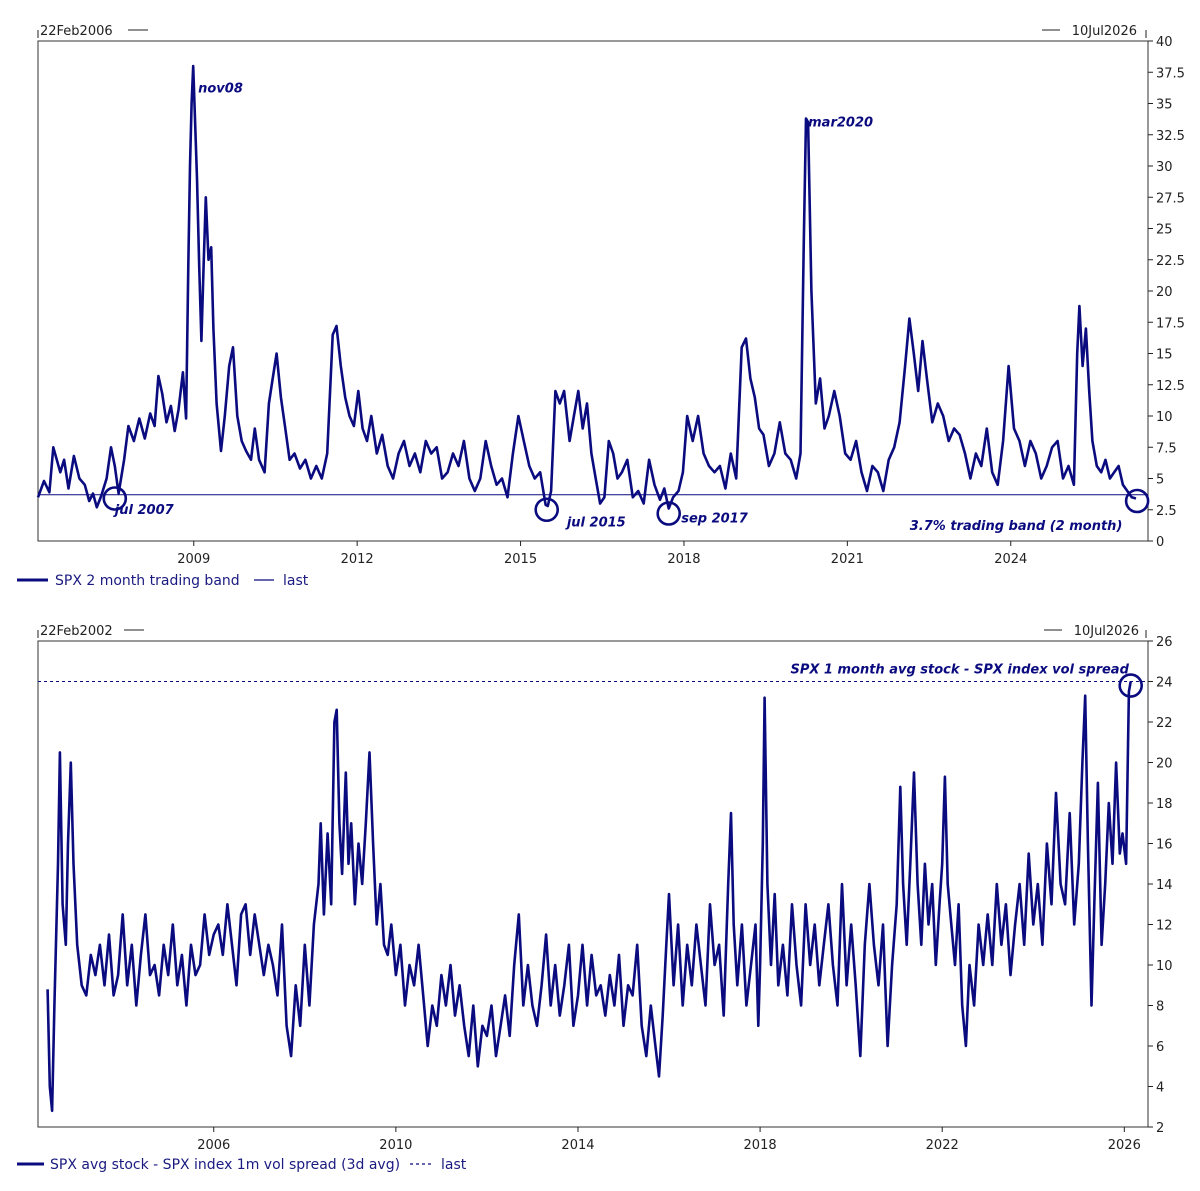 Image resolution: width=1200 pixels, height=1191 pixels. What do you see at coordinates (847, 559) in the screenshot?
I see `x-tick-label: 2021` at bounding box center [847, 559].